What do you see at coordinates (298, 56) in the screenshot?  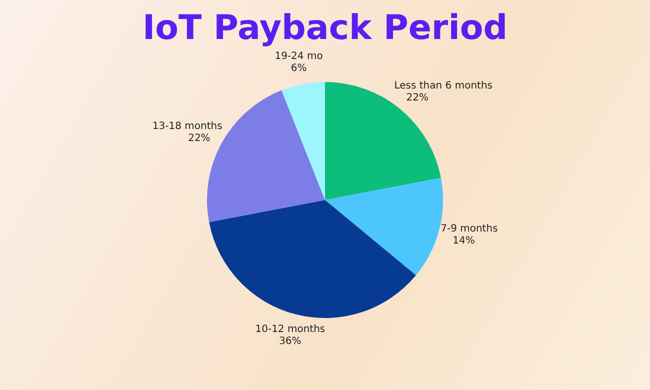 I see `slice-label: 19-24 mo` at bounding box center [298, 56].